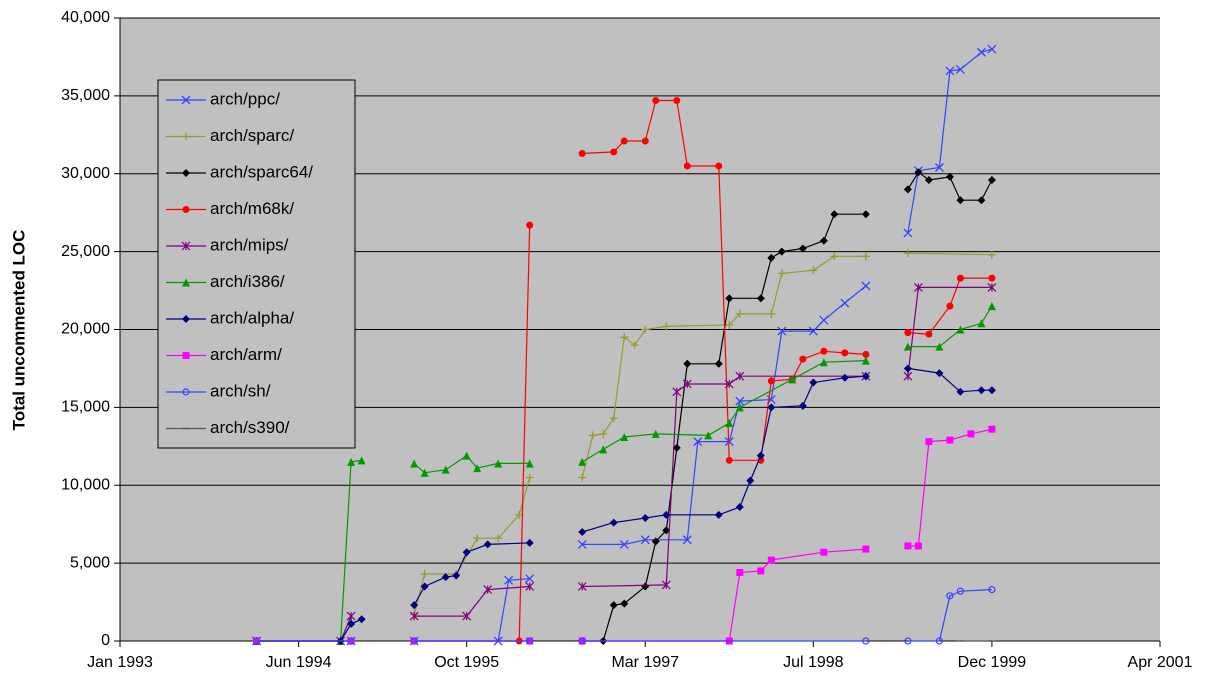 Image resolution: width=1212 pixels, height=690 pixels. What do you see at coordinates (1160, 662) in the screenshot?
I see `x-tick-label: Apr 2001` at bounding box center [1160, 662].